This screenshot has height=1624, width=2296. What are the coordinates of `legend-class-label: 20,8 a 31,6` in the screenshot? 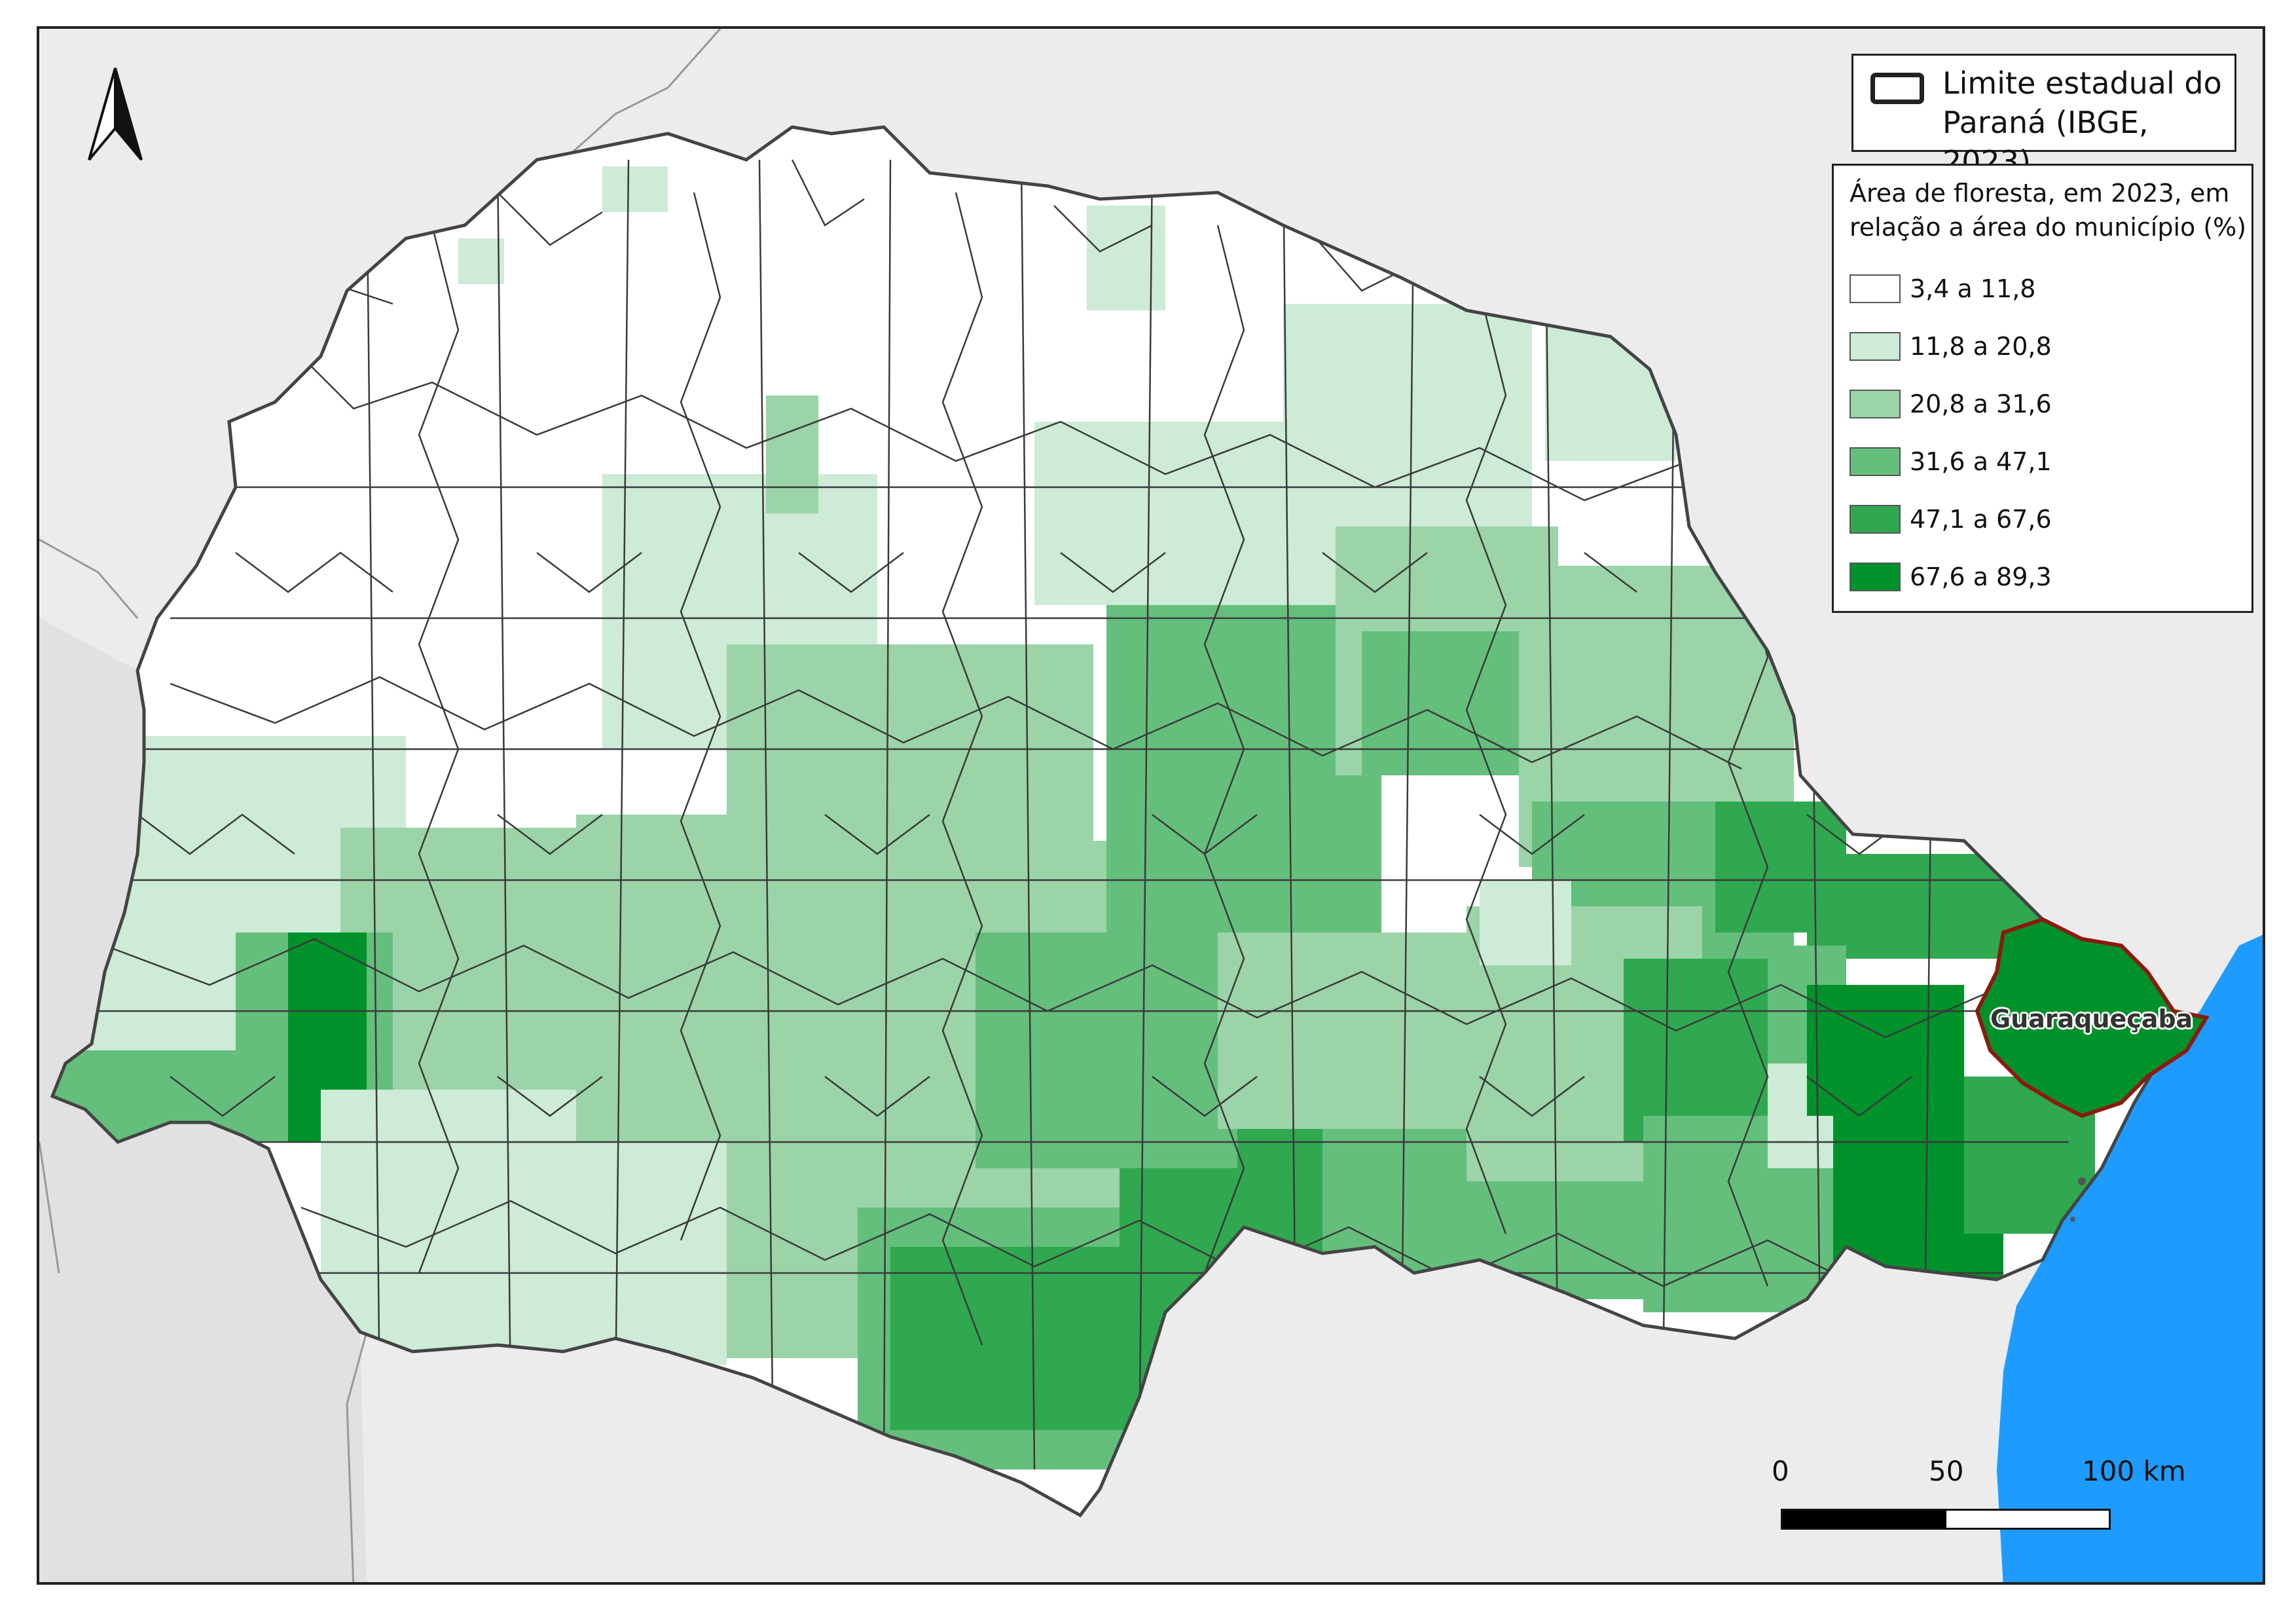 It's located at (1981, 404).